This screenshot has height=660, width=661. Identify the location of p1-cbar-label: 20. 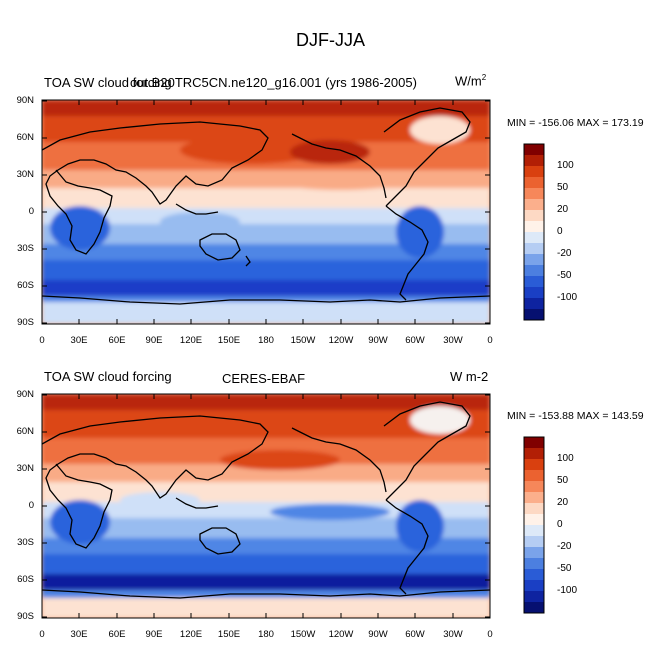
(563, 209).